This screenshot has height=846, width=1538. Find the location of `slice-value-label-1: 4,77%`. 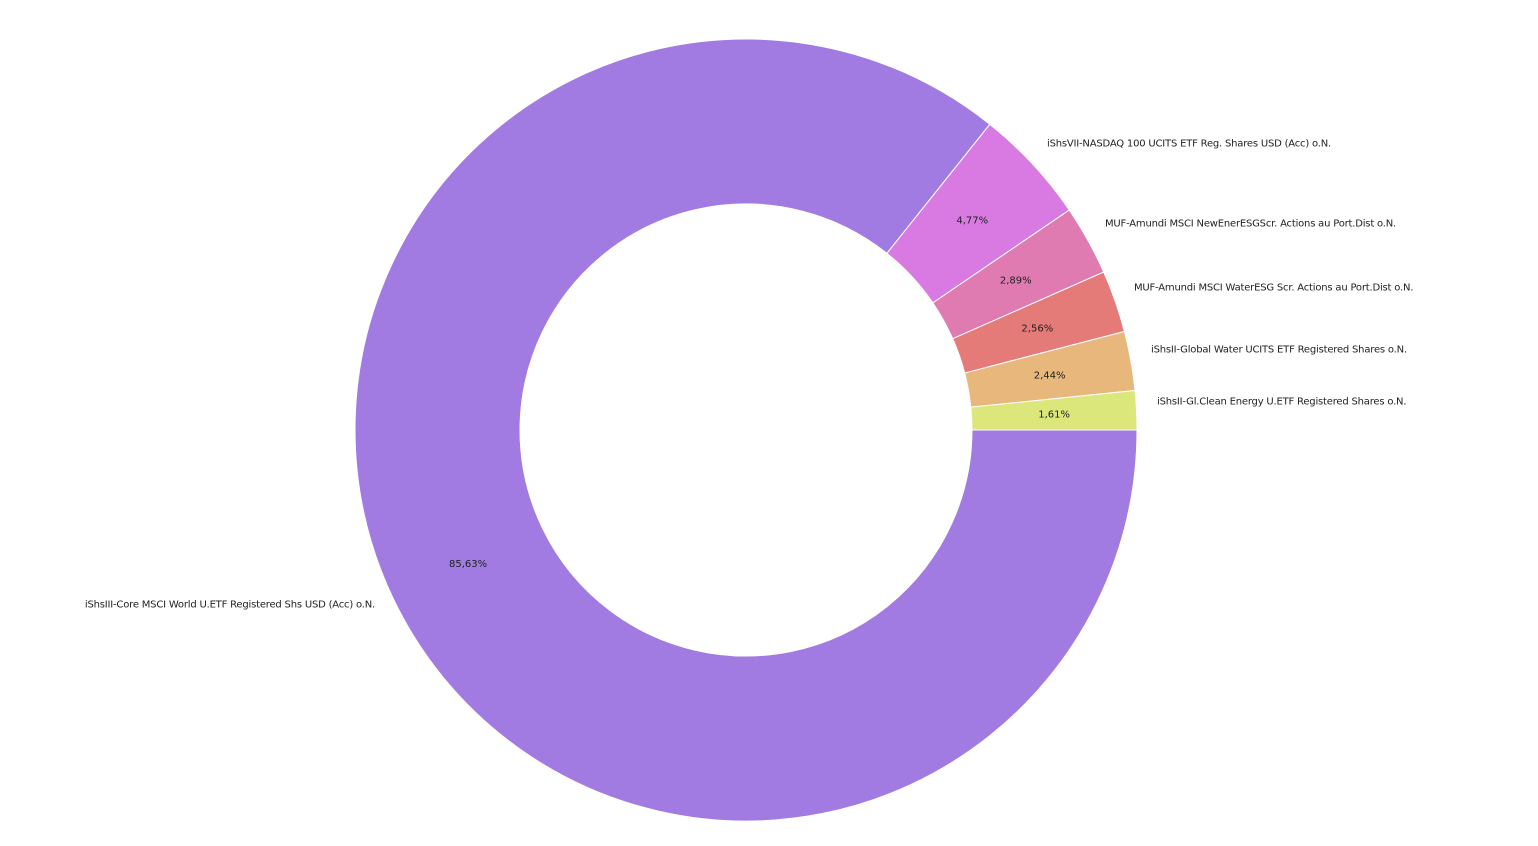

slice-value-label-1: 4,77% is located at coordinates (972, 220).